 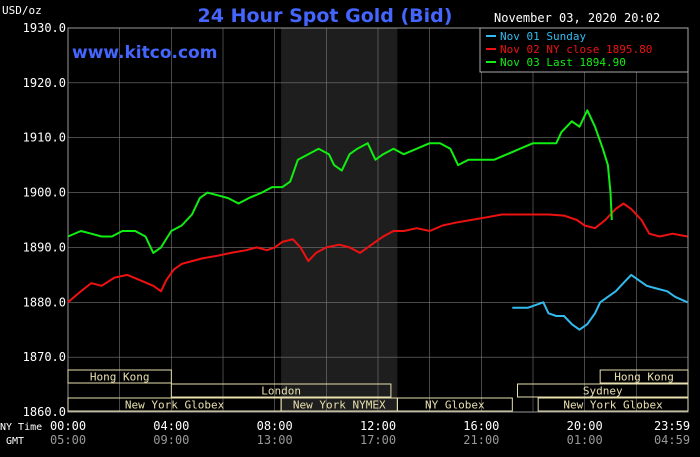 I want to click on session-label: NY Globex, so click(x=455, y=405).